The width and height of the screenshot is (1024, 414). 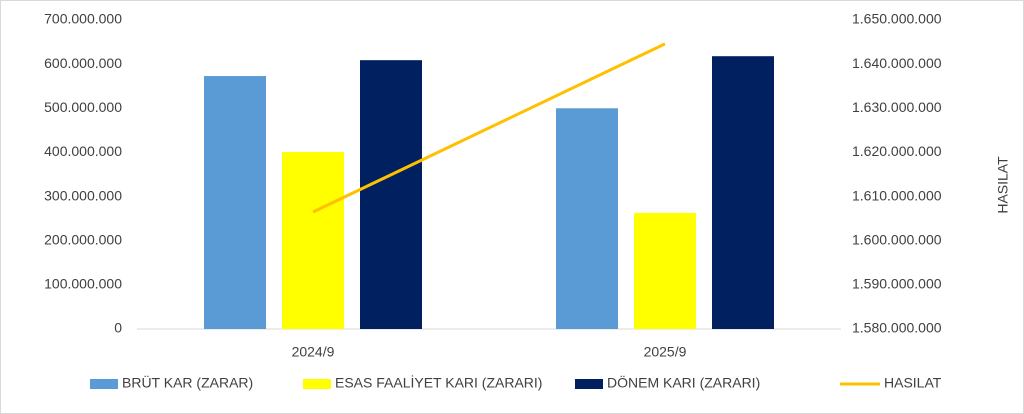 I want to click on y2-tick-label: 1.600.000.000, so click(x=897, y=239).